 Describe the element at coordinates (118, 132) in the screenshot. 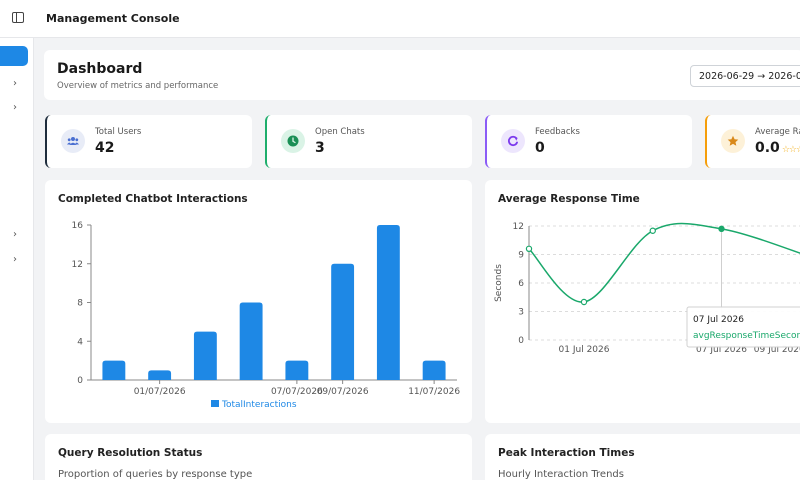

I see `stat-label: Total Users` at that location.